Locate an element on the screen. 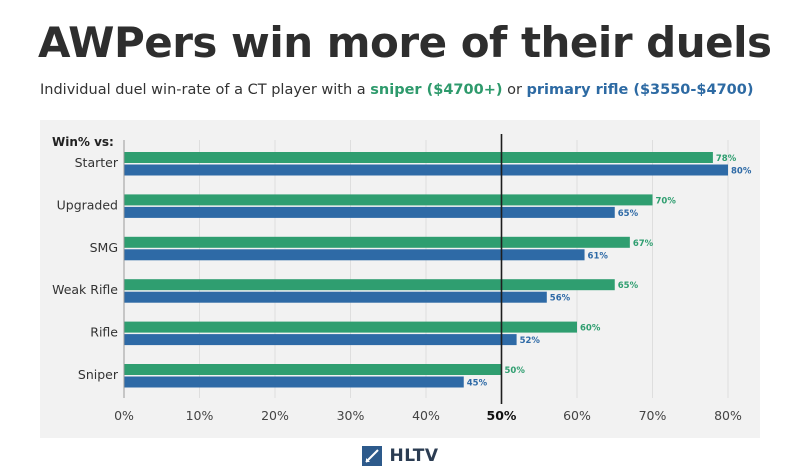 The height and width of the screenshot is (476, 800). bar-value-label: 80% is located at coordinates (741, 172).